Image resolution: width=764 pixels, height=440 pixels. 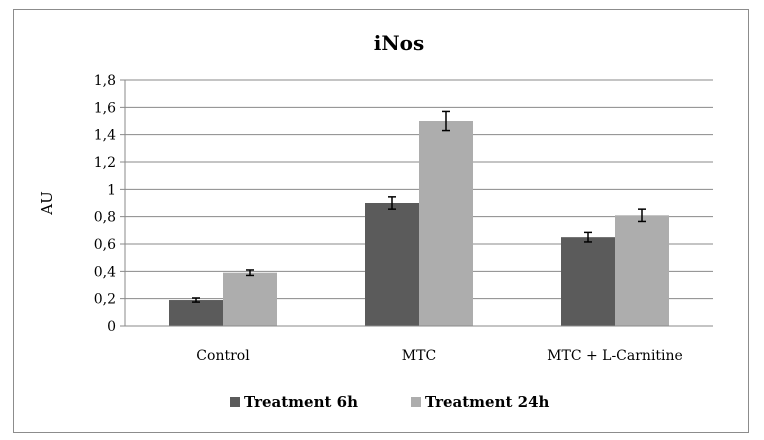 I want to click on y-tick-label: 1,6, so click(x=105, y=108).